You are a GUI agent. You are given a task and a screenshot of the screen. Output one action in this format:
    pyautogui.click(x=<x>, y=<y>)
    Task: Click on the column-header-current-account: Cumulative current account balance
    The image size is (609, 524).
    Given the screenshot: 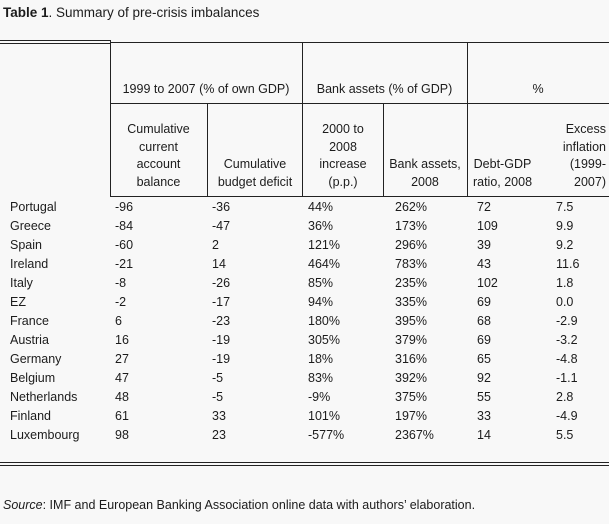 What is the action you would take?
    pyautogui.click(x=158, y=155)
    